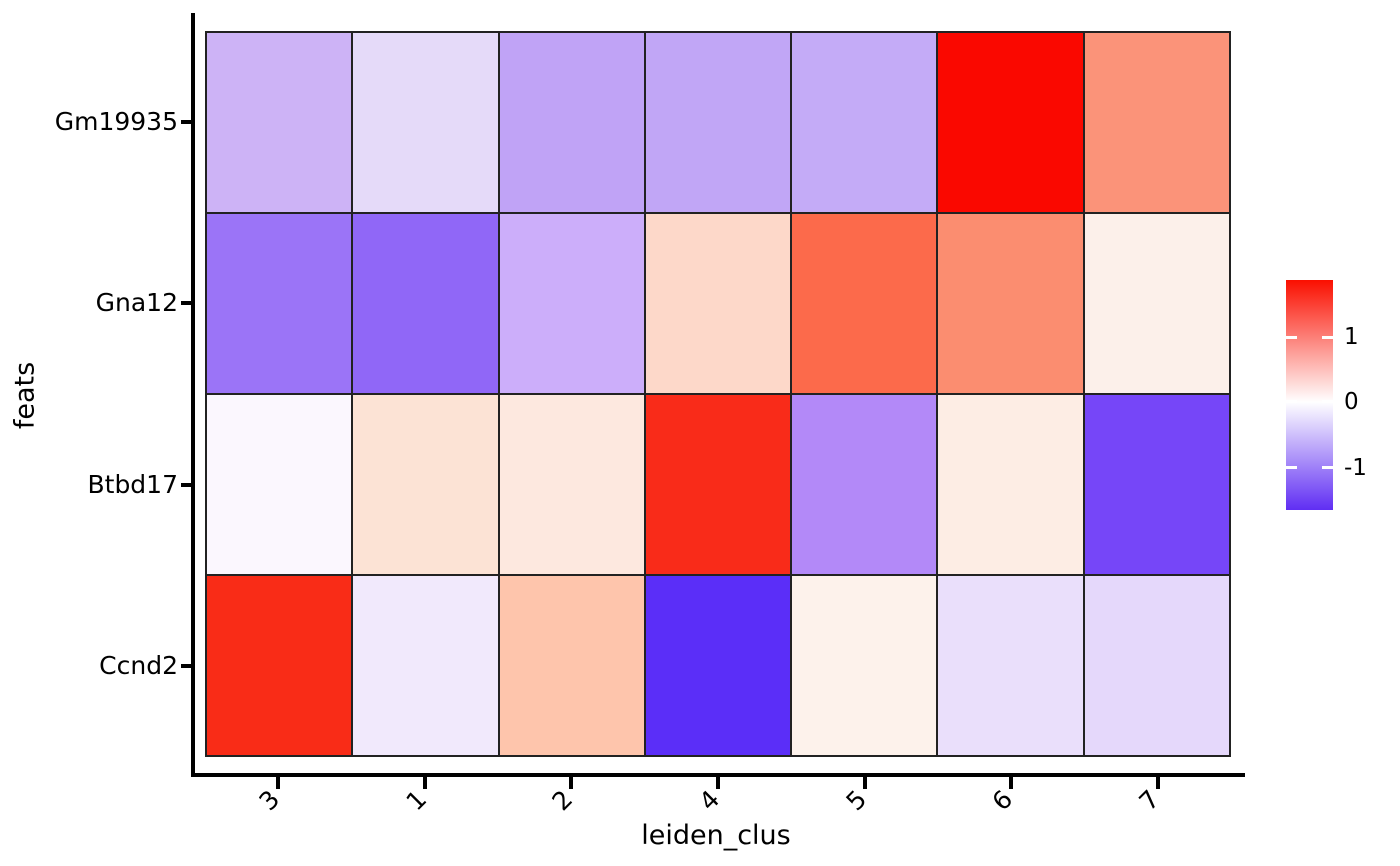 This screenshot has width=1400, height=866. I want to click on colorbar-tick-label: 0, so click(1351, 401).